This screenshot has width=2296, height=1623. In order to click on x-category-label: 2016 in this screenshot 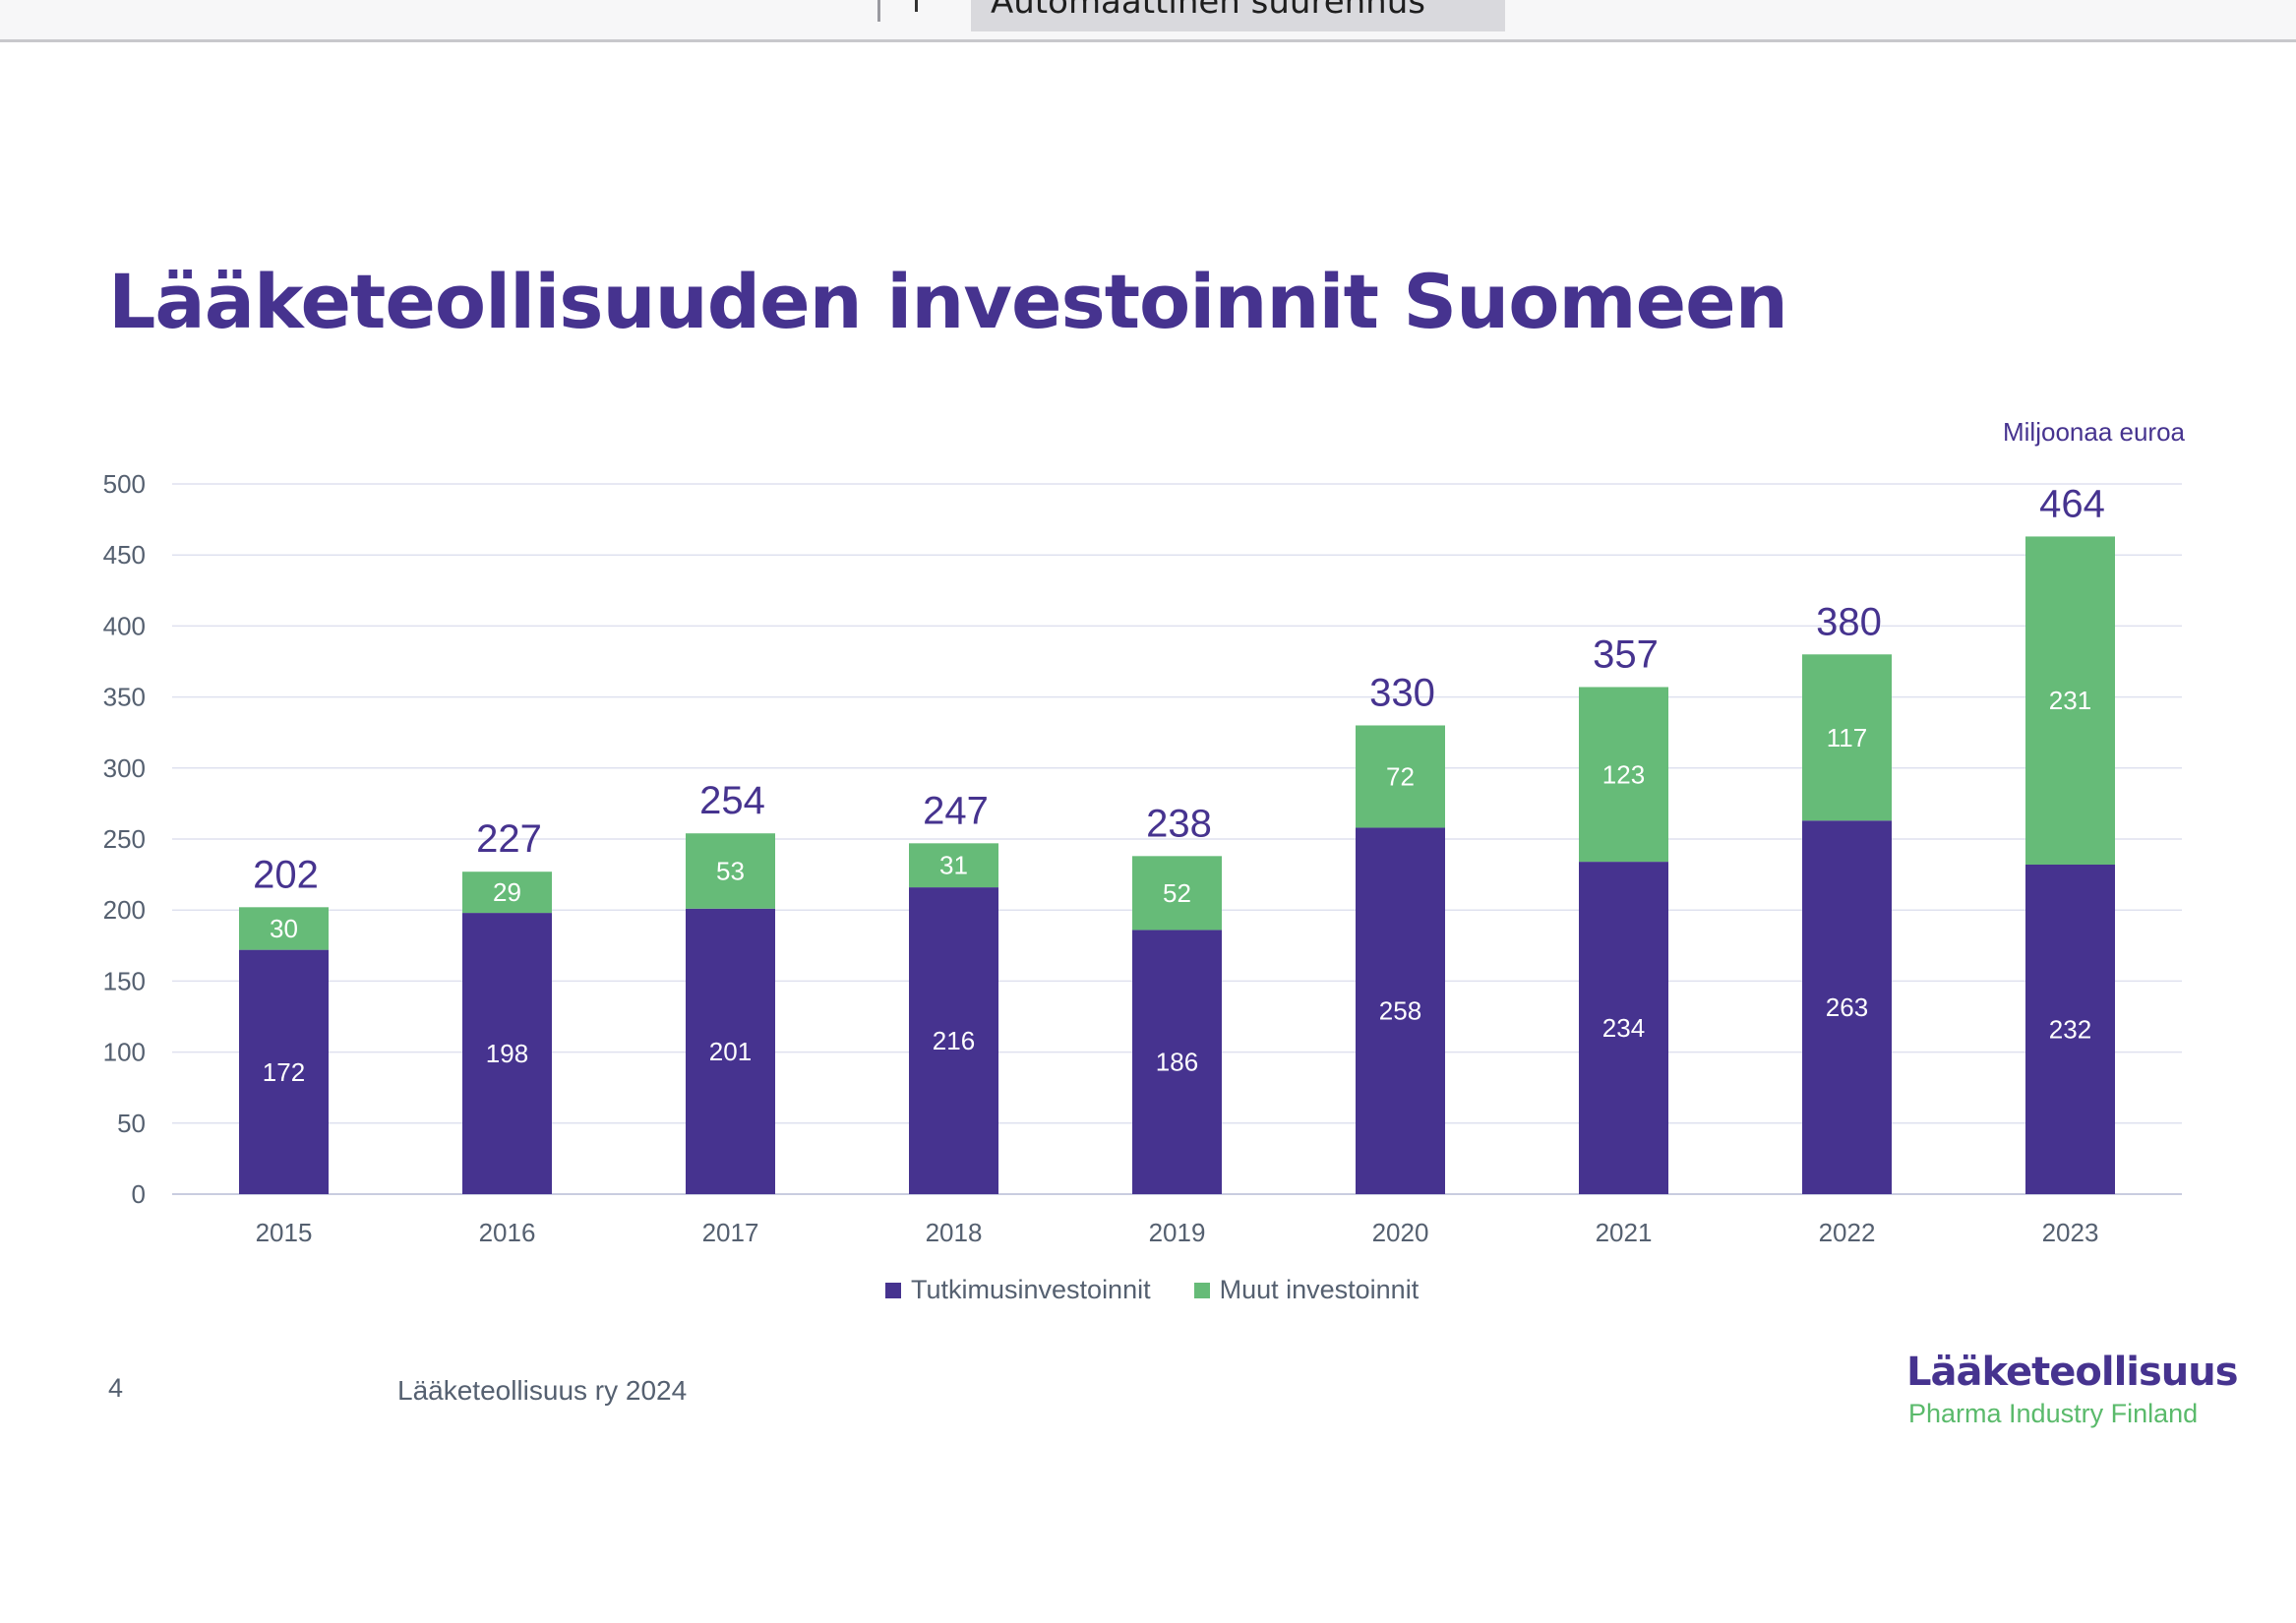, I will do `click(507, 1232)`.